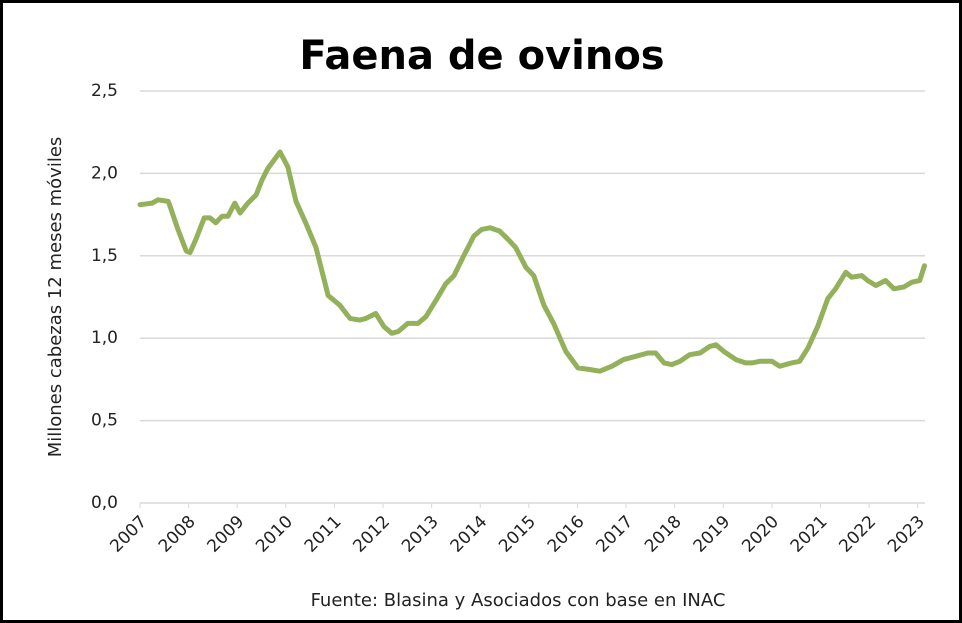 This screenshot has width=962, height=623. I want to click on y-tick-label: 0,5, so click(104, 421).